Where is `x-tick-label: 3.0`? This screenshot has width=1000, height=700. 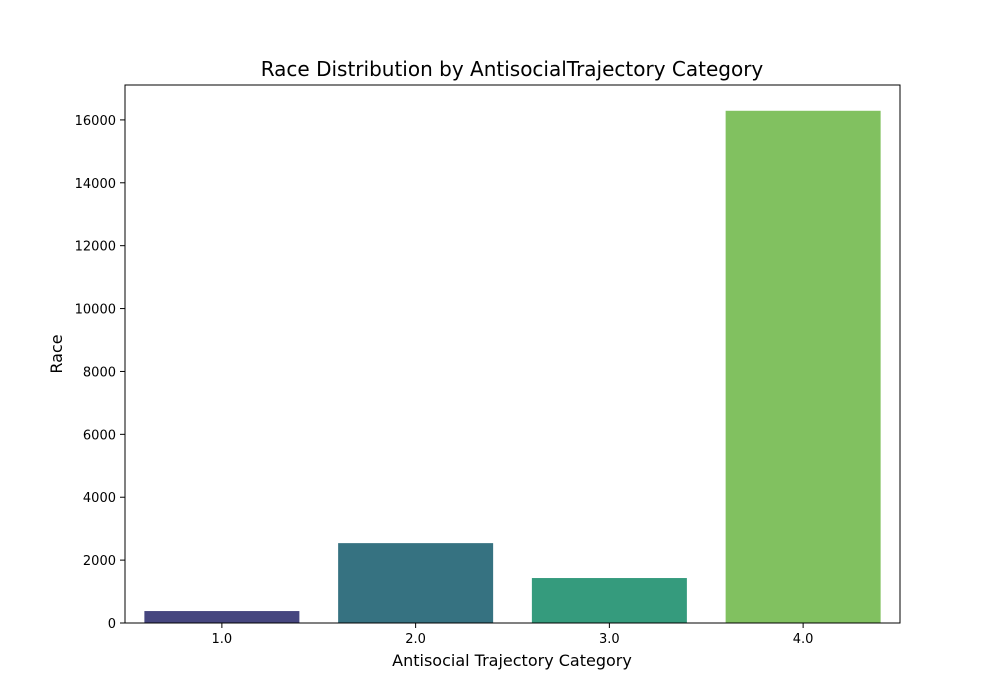
x-tick-label: 3.0 is located at coordinates (609, 639).